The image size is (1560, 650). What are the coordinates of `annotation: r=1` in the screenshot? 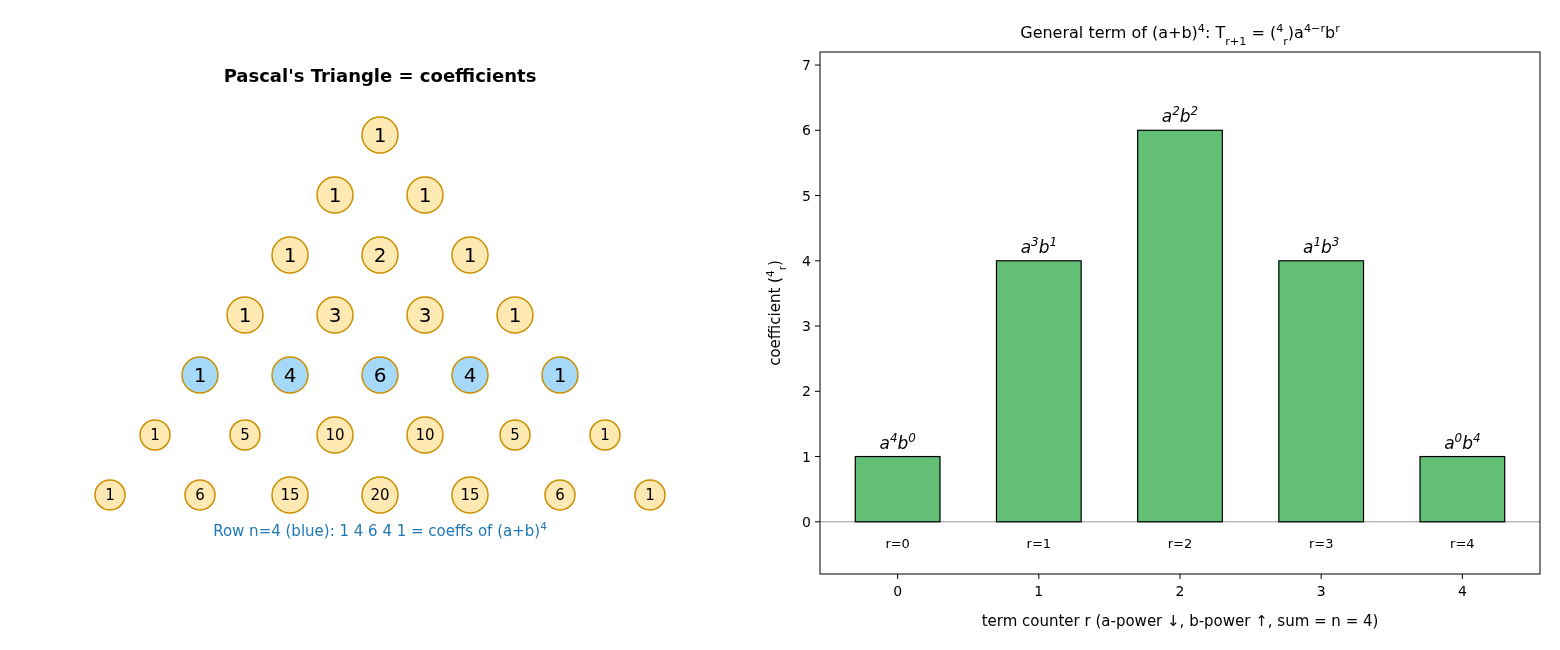 It's located at (1039, 544).